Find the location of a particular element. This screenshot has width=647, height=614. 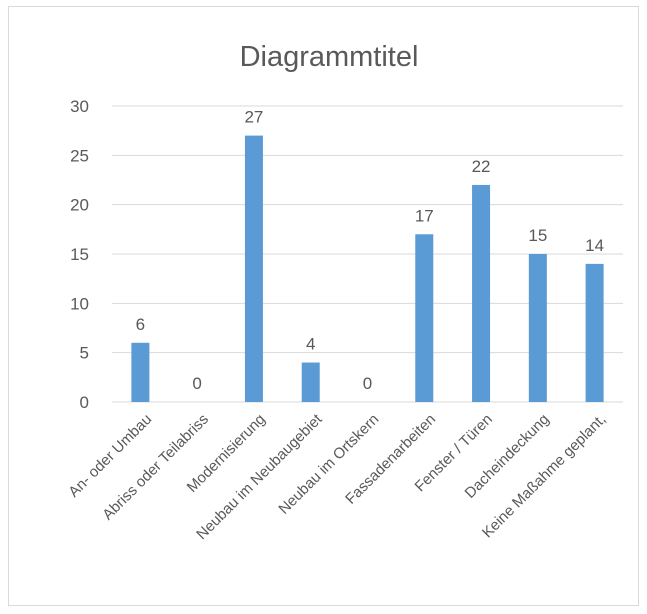

chart-title: Diagrammtitel is located at coordinates (329, 57).